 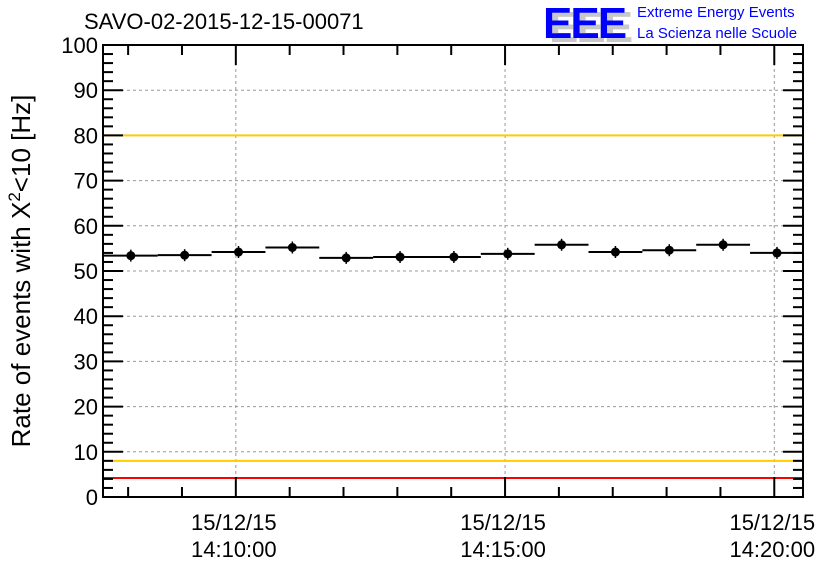 What do you see at coordinates (21, 325) in the screenshot?
I see `y-label-pre: Rate of events with X` at bounding box center [21, 325].